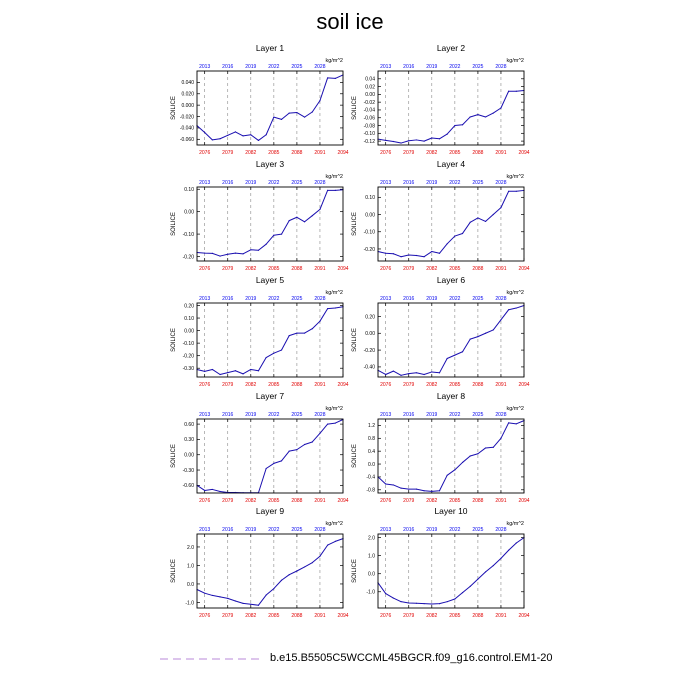 The image size is (700, 700). What do you see at coordinates (350, 21) in the screenshot?
I see `figure-title: soil ice` at bounding box center [350, 21].